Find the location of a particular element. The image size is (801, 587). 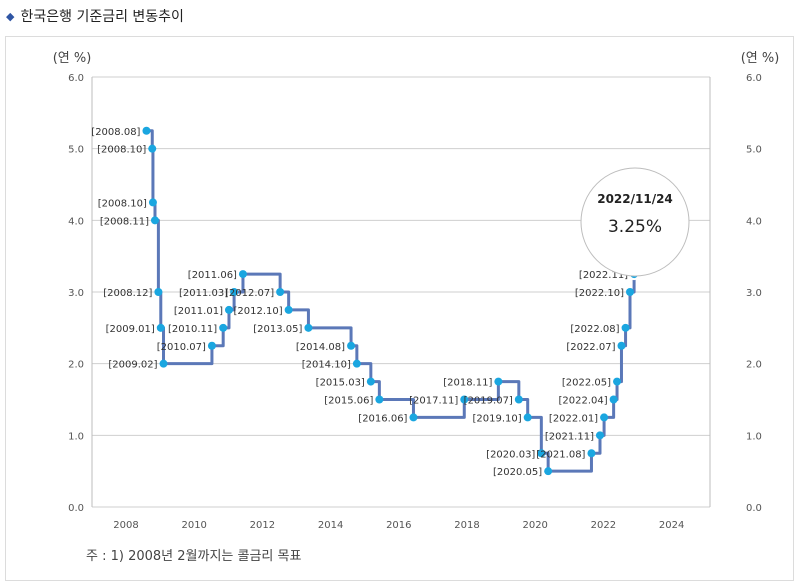

data-label: [2021.11] is located at coordinates (569, 436).